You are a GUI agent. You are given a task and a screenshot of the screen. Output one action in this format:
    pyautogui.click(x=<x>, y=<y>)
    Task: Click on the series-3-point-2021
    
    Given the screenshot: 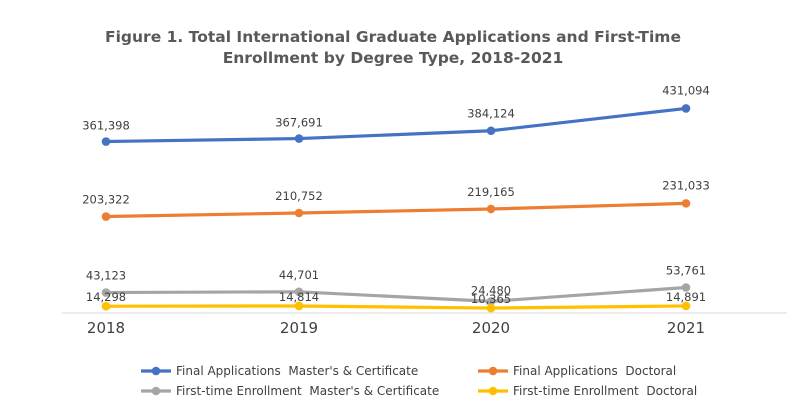 What is the action you would take?
    pyautogui.click(x=686, y=287)
    